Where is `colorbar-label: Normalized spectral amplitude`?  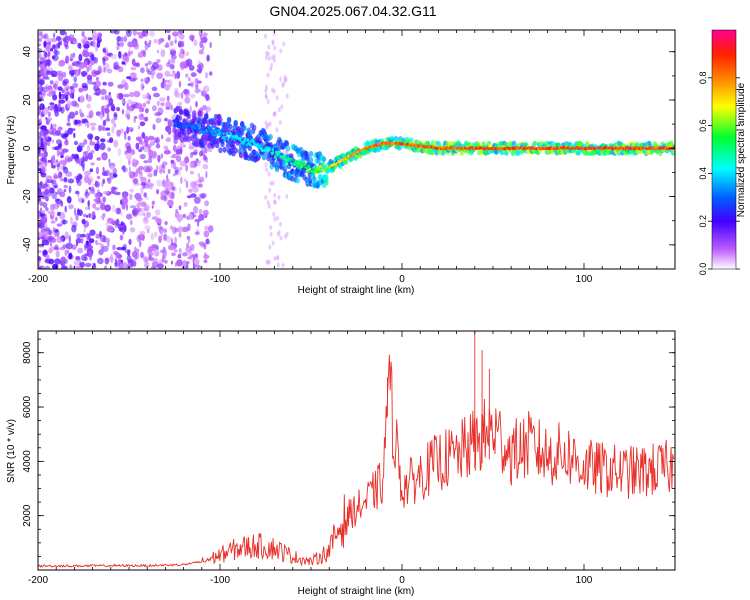
colorbar-label: Normalized spectral amplitude is located at coordinates (741, 149).